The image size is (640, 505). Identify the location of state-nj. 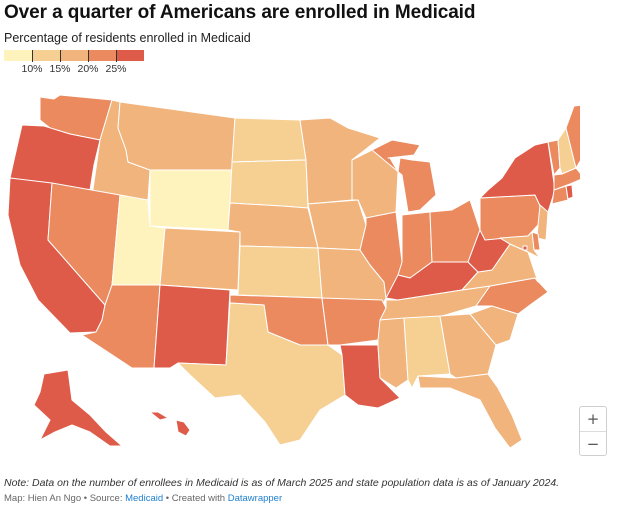
(542, 222).